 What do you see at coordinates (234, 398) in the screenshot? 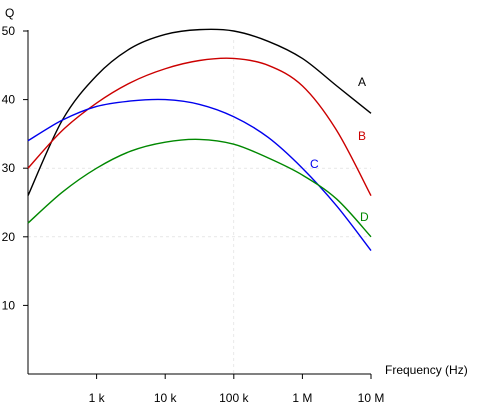
I see `x-tick-label: 100 k` at bounding box center [234, 398].